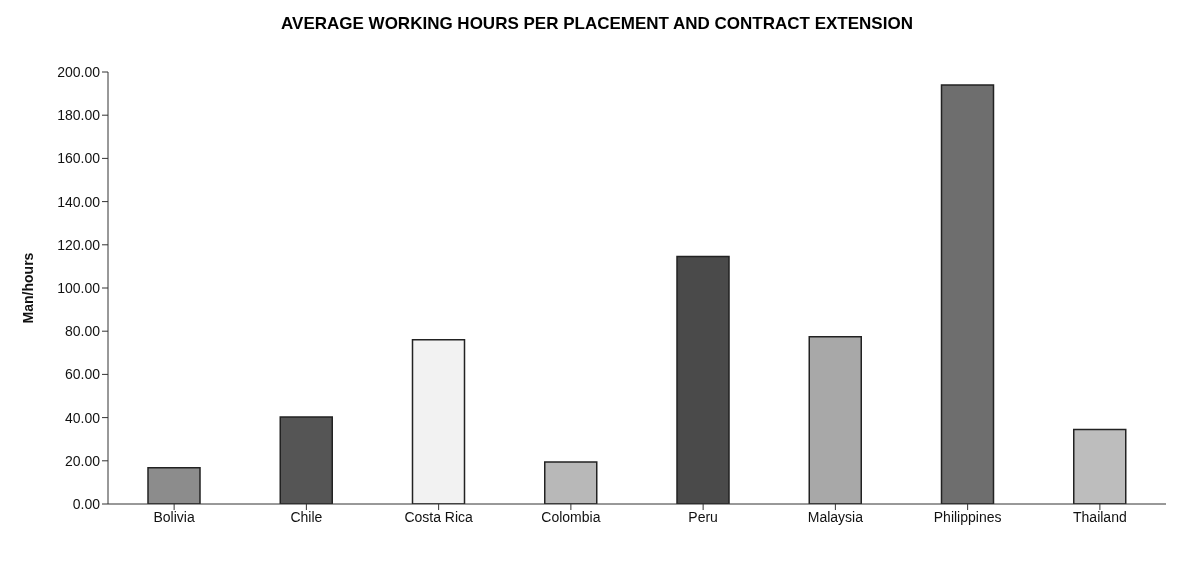 The height and width of the screenshot is (569, 1194). Describe the element at coordinates (571, 516) in the screenshot. I see `x-tick-label: Colombia` at that location.